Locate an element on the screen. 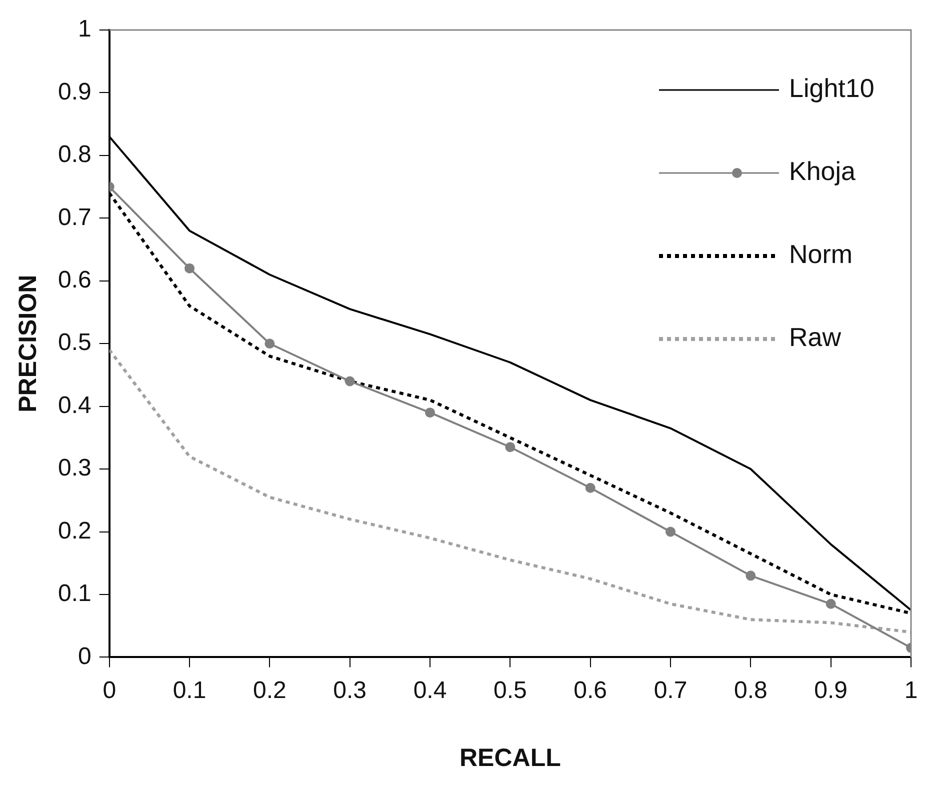  legend-label: Light10 is located at coordinates (831, 88).